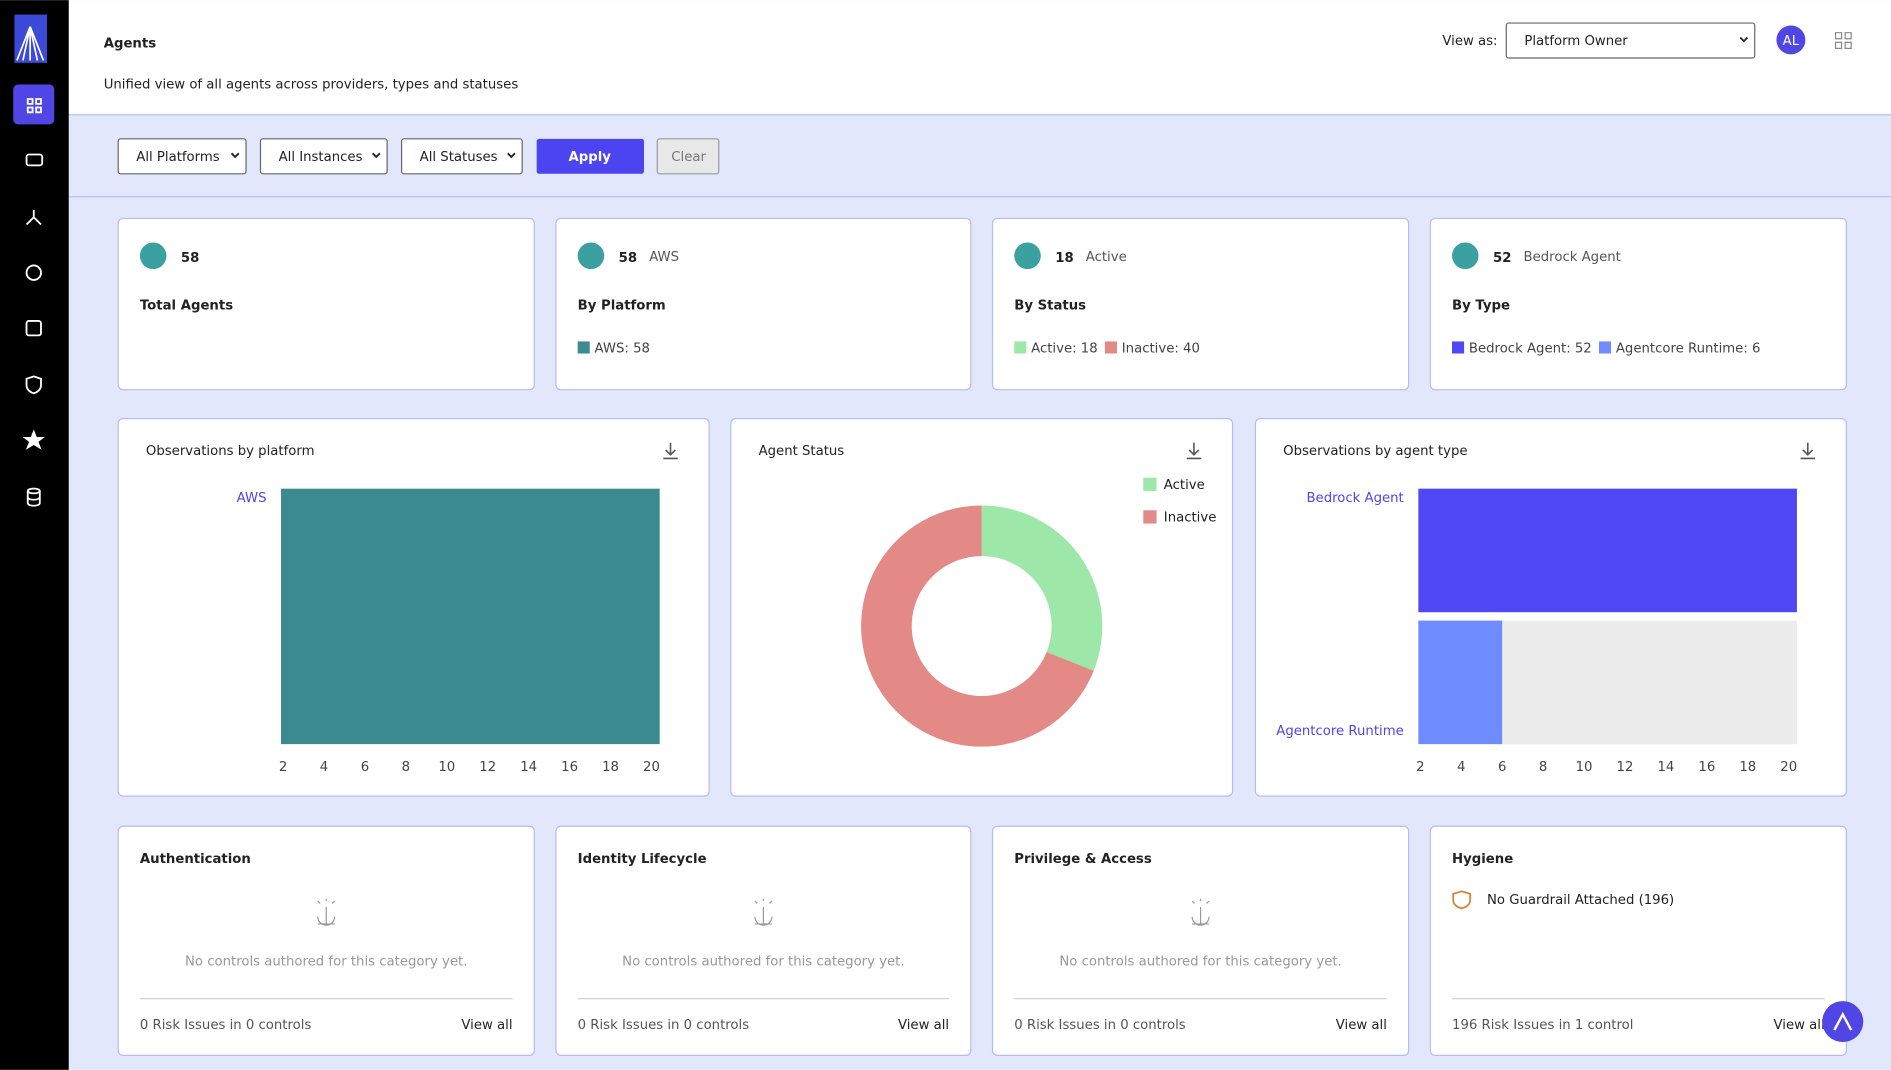  Describe the element at coordinates (1064, 349) in the screenshot. I see `legend-text: Active: 18` at that location.